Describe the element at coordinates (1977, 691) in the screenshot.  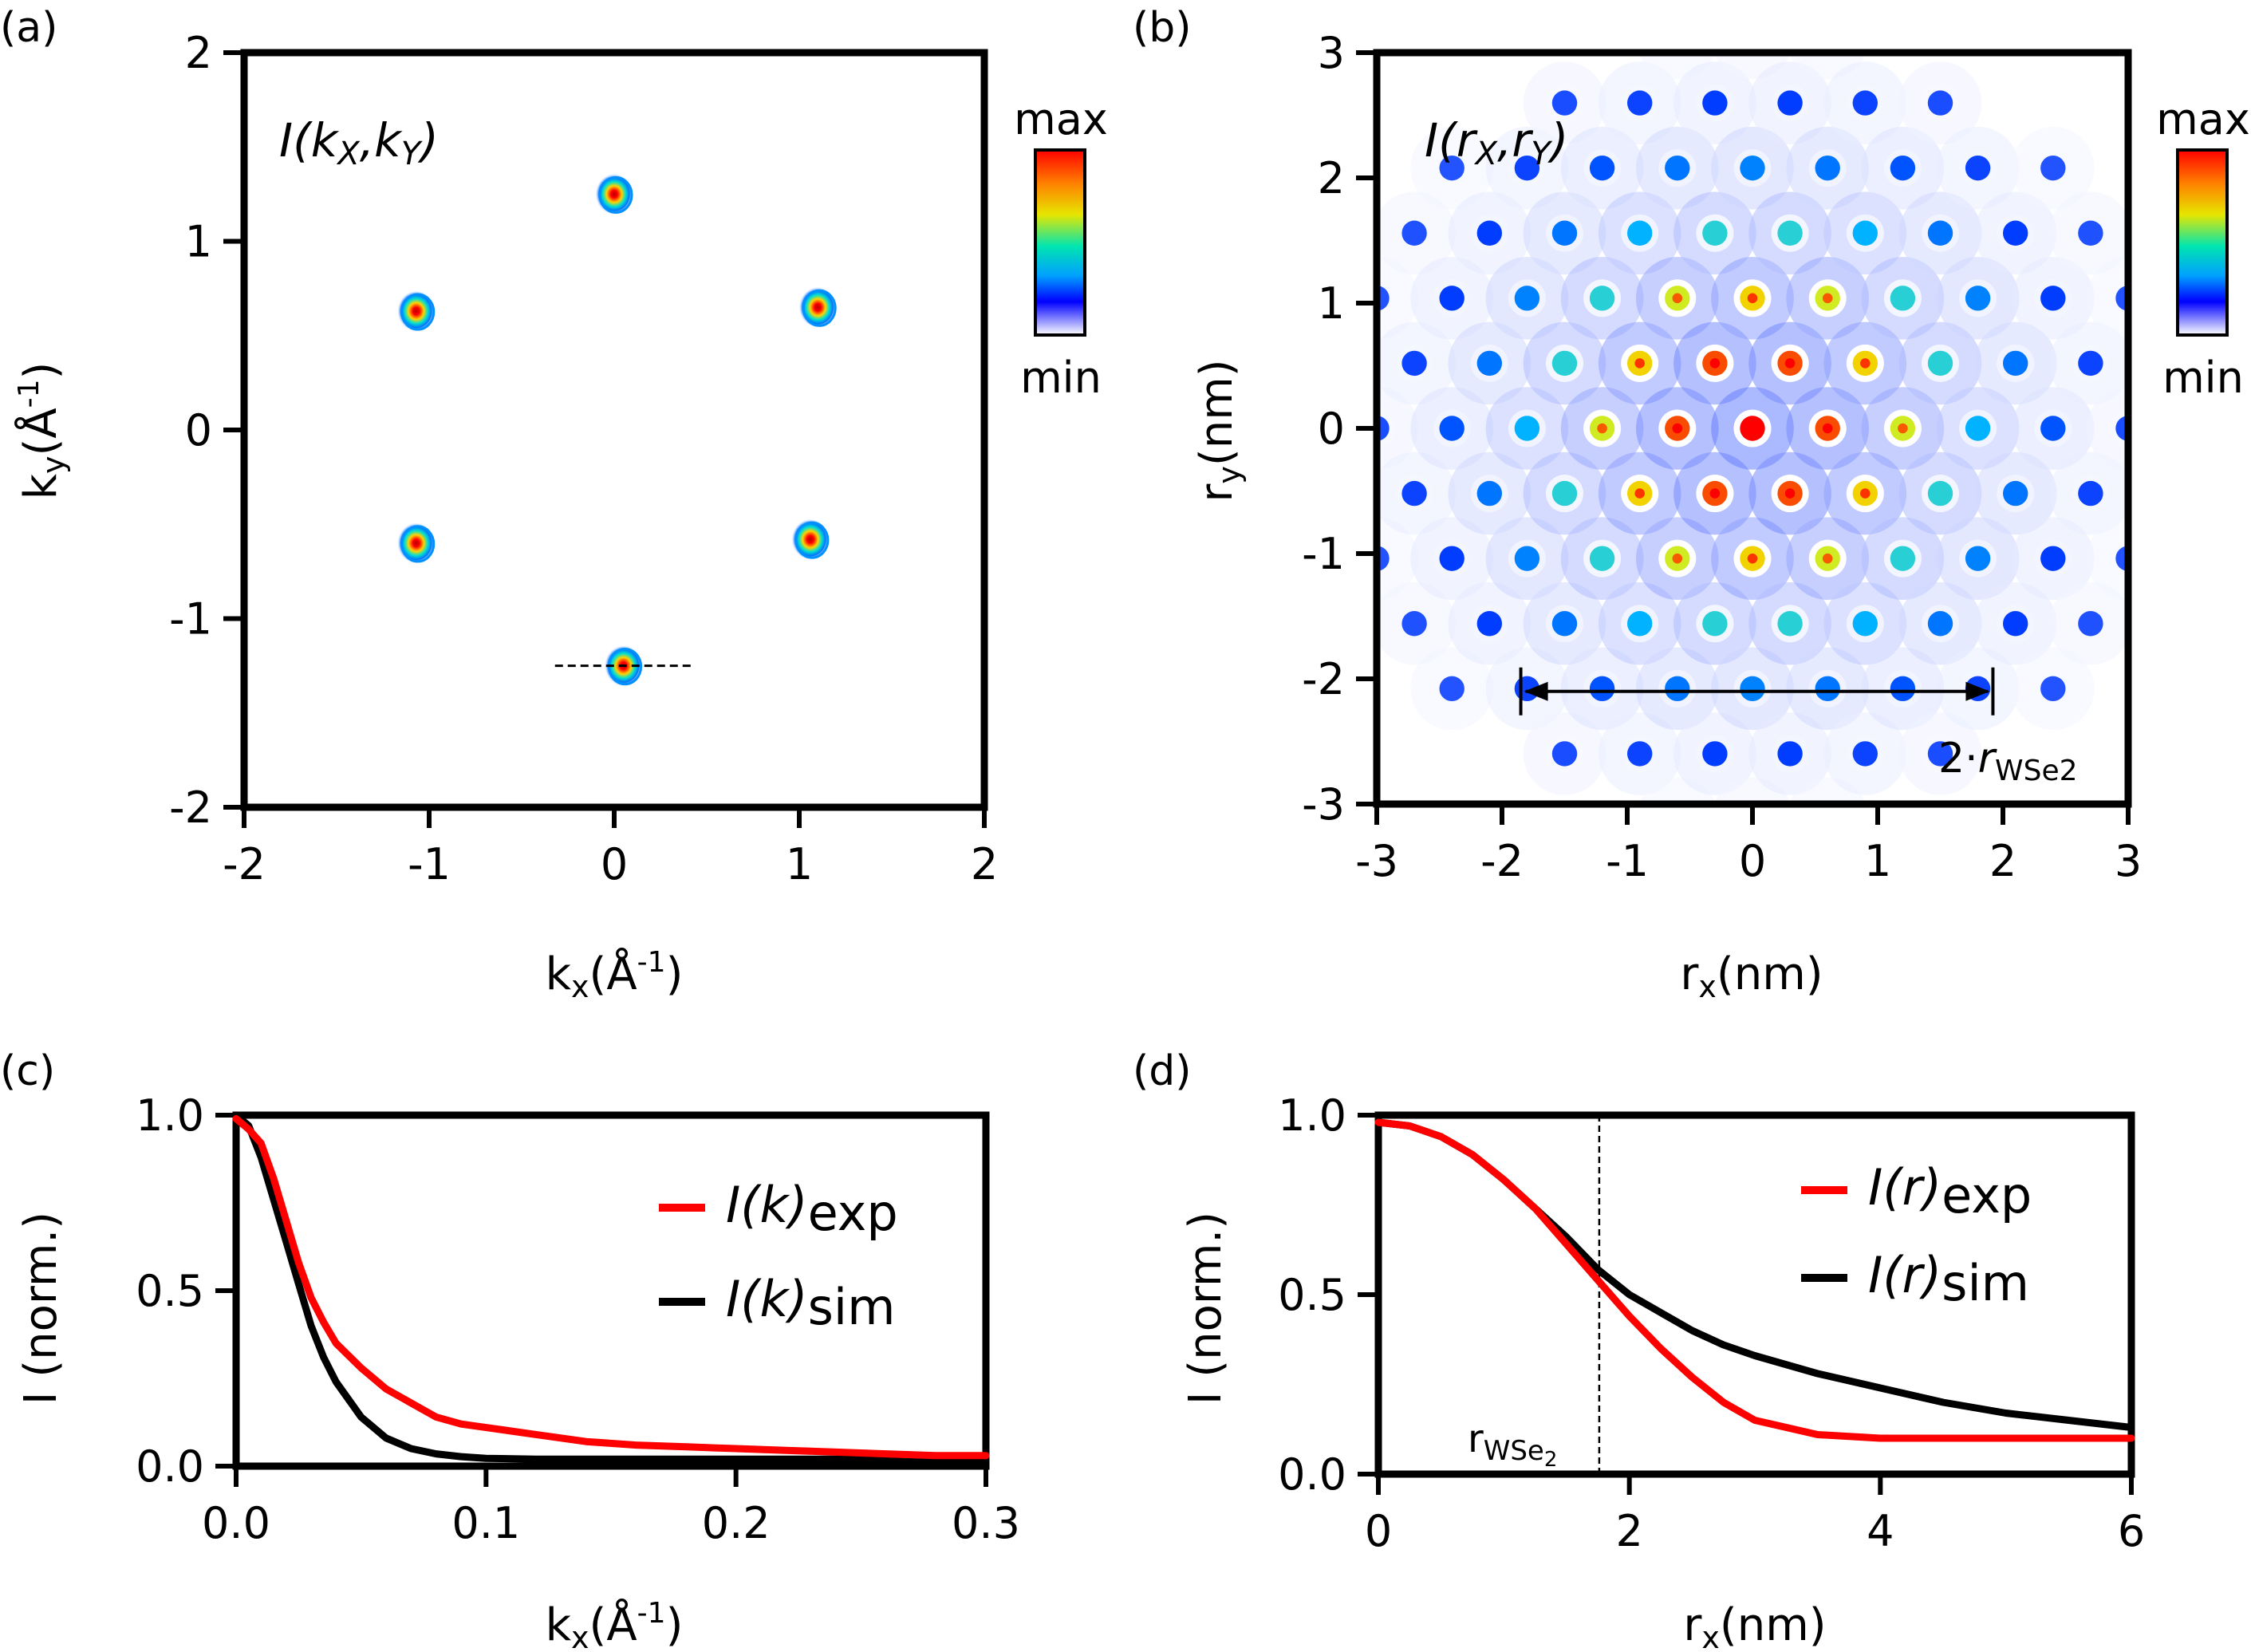
I see `arrow-head-right` at that location.